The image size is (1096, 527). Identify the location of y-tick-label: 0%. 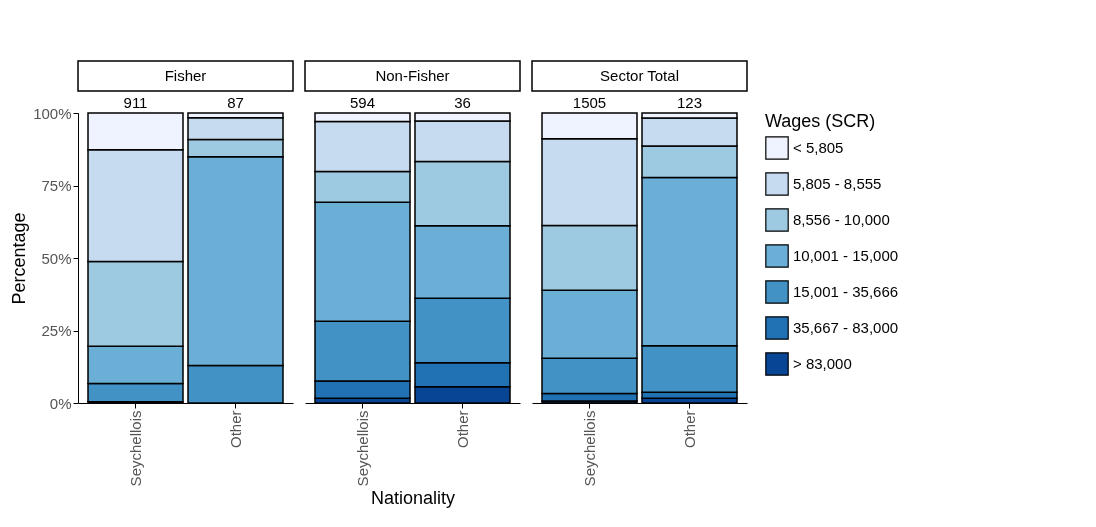
(60, 403).